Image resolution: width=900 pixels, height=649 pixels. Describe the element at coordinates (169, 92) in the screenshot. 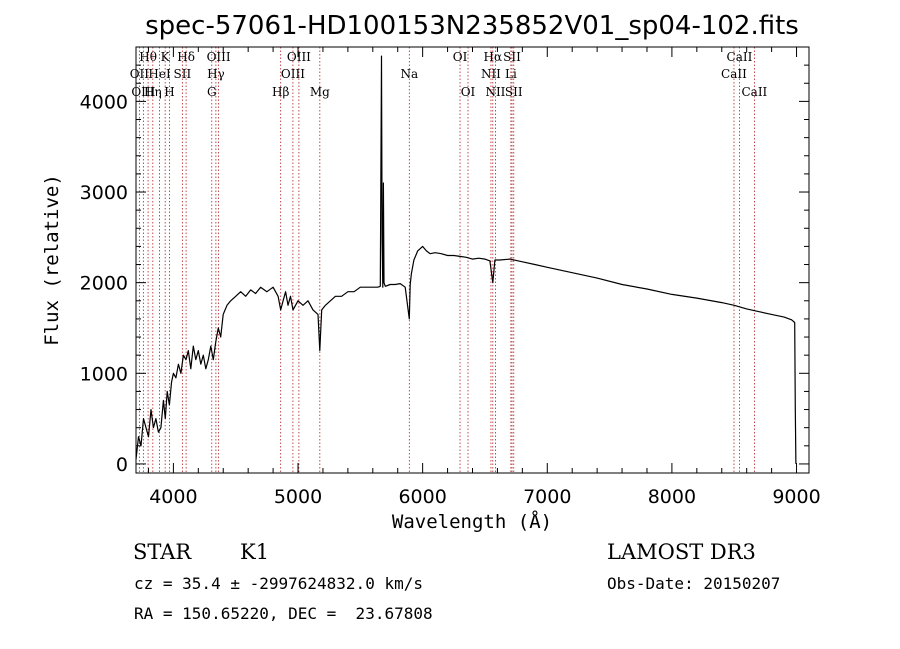

I see `line-label: H` at that location.